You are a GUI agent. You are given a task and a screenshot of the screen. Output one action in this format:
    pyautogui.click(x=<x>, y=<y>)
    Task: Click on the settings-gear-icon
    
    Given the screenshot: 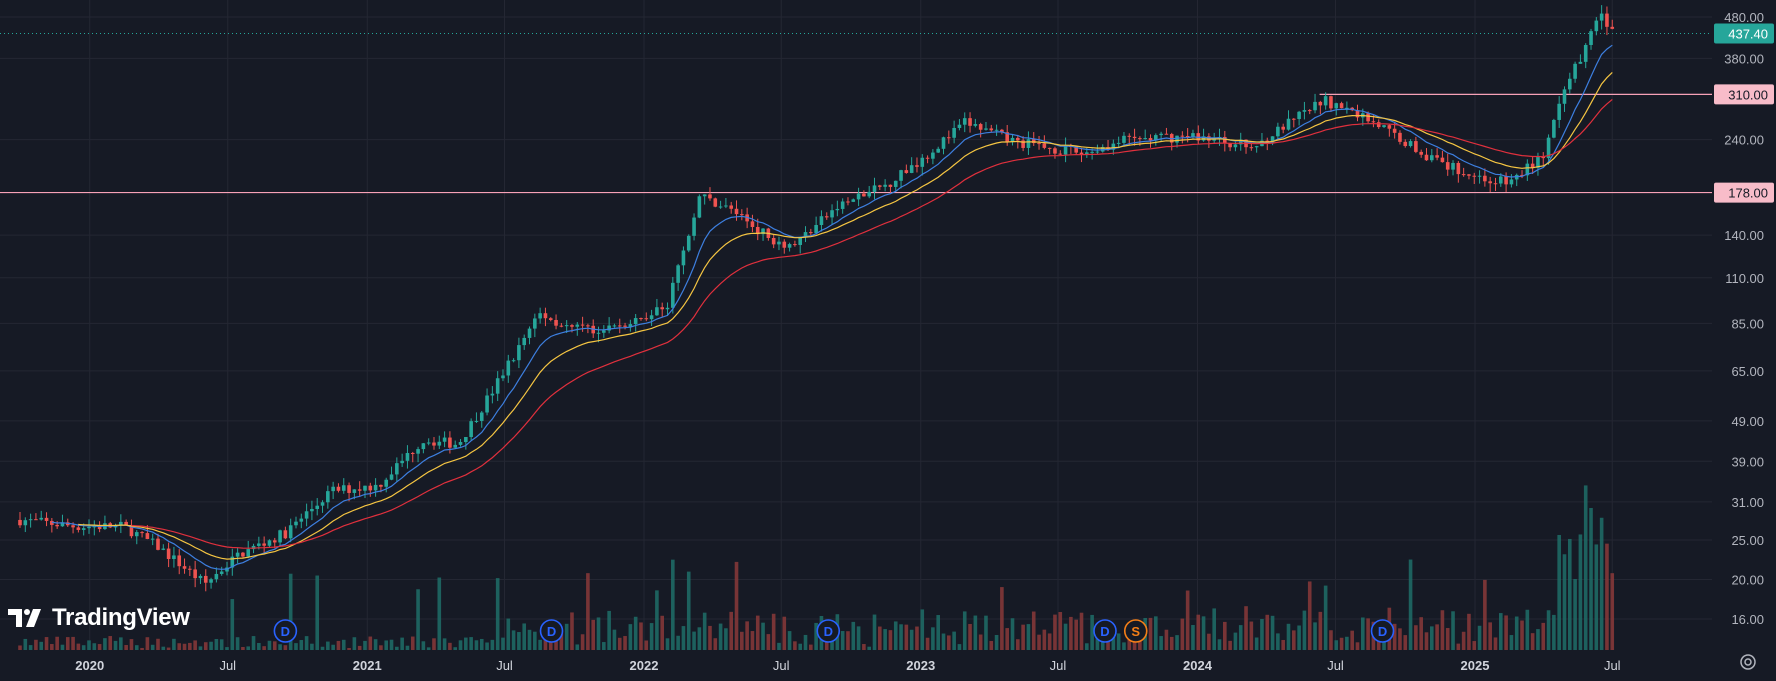 What is the action you would take?
    pyautogui.click(x=1748, y=662)
    